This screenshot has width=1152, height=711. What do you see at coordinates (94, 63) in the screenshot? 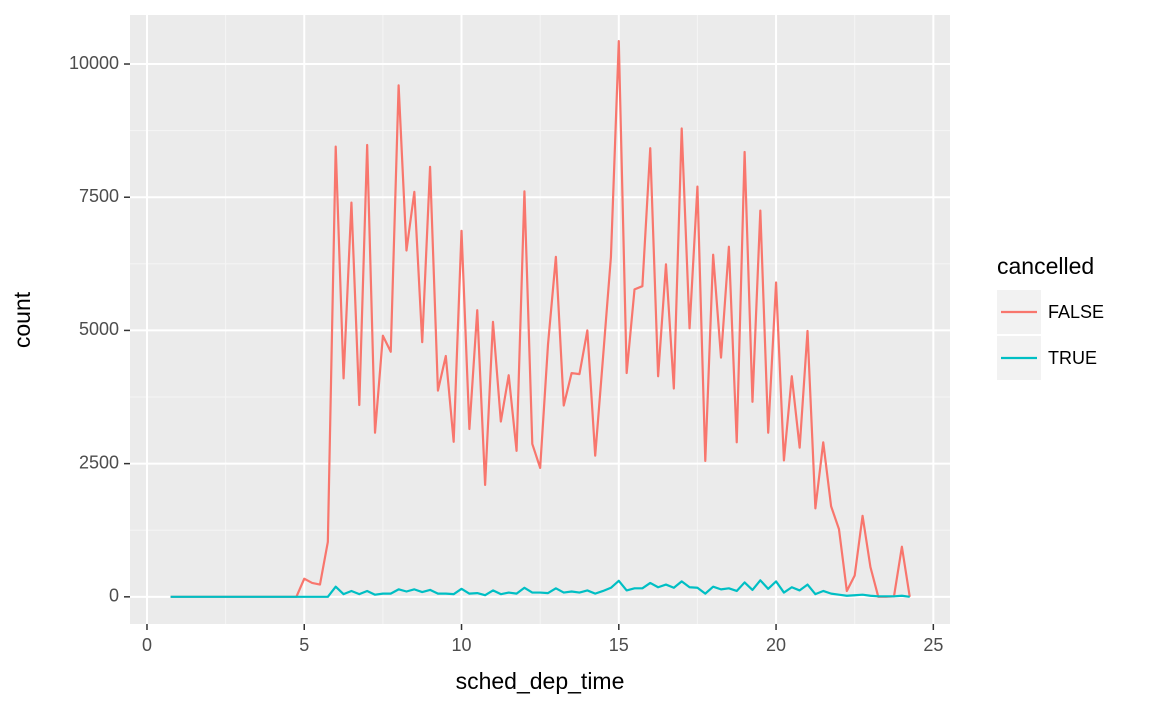
I see `y-tick-label: 10000` at bounding box center [94, 63].